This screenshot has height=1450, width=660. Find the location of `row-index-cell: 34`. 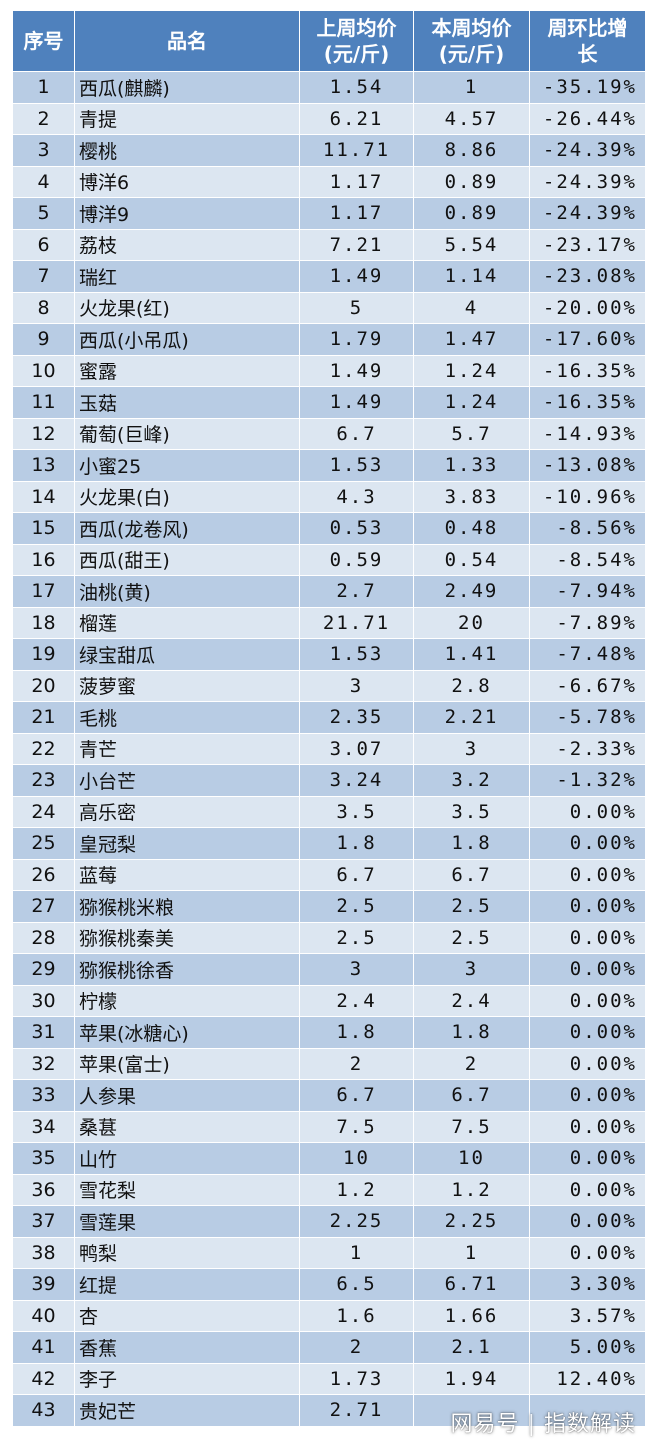

row-index-cell: 34 is located at coordinates (43, 1126).